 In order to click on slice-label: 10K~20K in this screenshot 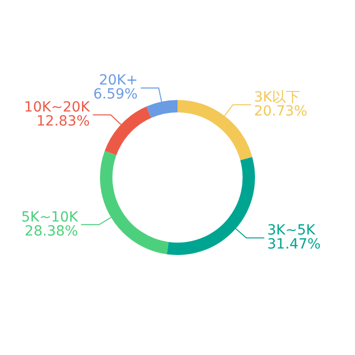, I will do `click(57, 108)`.